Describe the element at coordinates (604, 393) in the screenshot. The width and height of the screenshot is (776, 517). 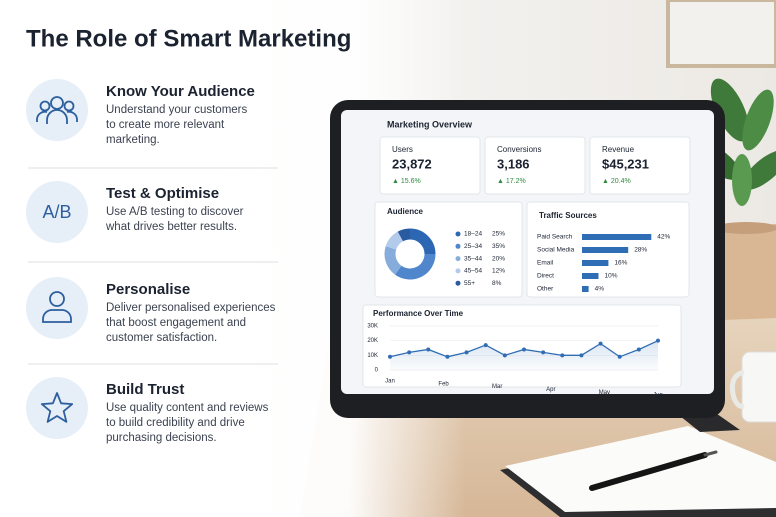
I see `x-tick-label: May` at that location.